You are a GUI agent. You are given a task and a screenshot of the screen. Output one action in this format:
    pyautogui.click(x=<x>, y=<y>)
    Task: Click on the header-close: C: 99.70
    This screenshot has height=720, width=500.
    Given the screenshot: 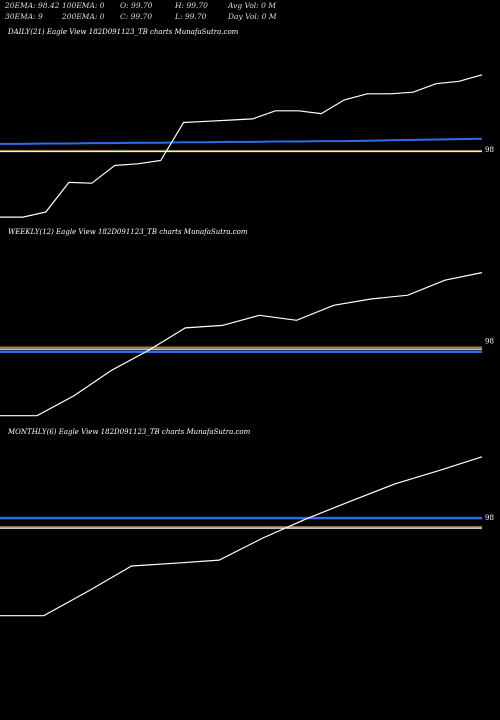 What is the action you would take?
    pyautogui.click(x=136, y=16)
    